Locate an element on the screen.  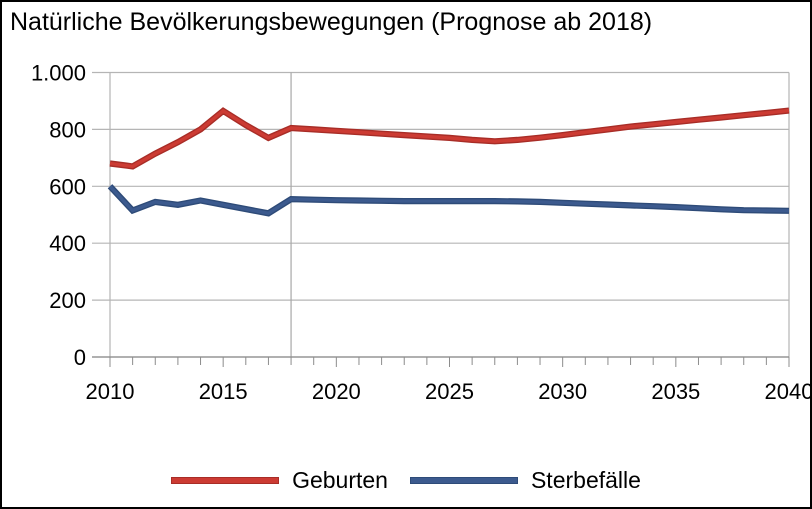
x-tick-label: 2035 is located at coordinates (675, 391).